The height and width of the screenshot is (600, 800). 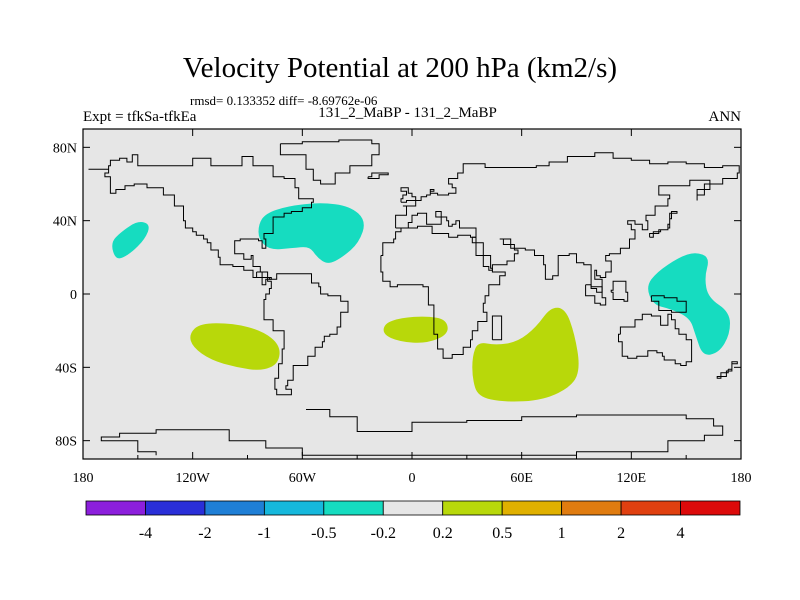 I want to click on anomaly-negative-pacific-west, so click(x=130, y=240).